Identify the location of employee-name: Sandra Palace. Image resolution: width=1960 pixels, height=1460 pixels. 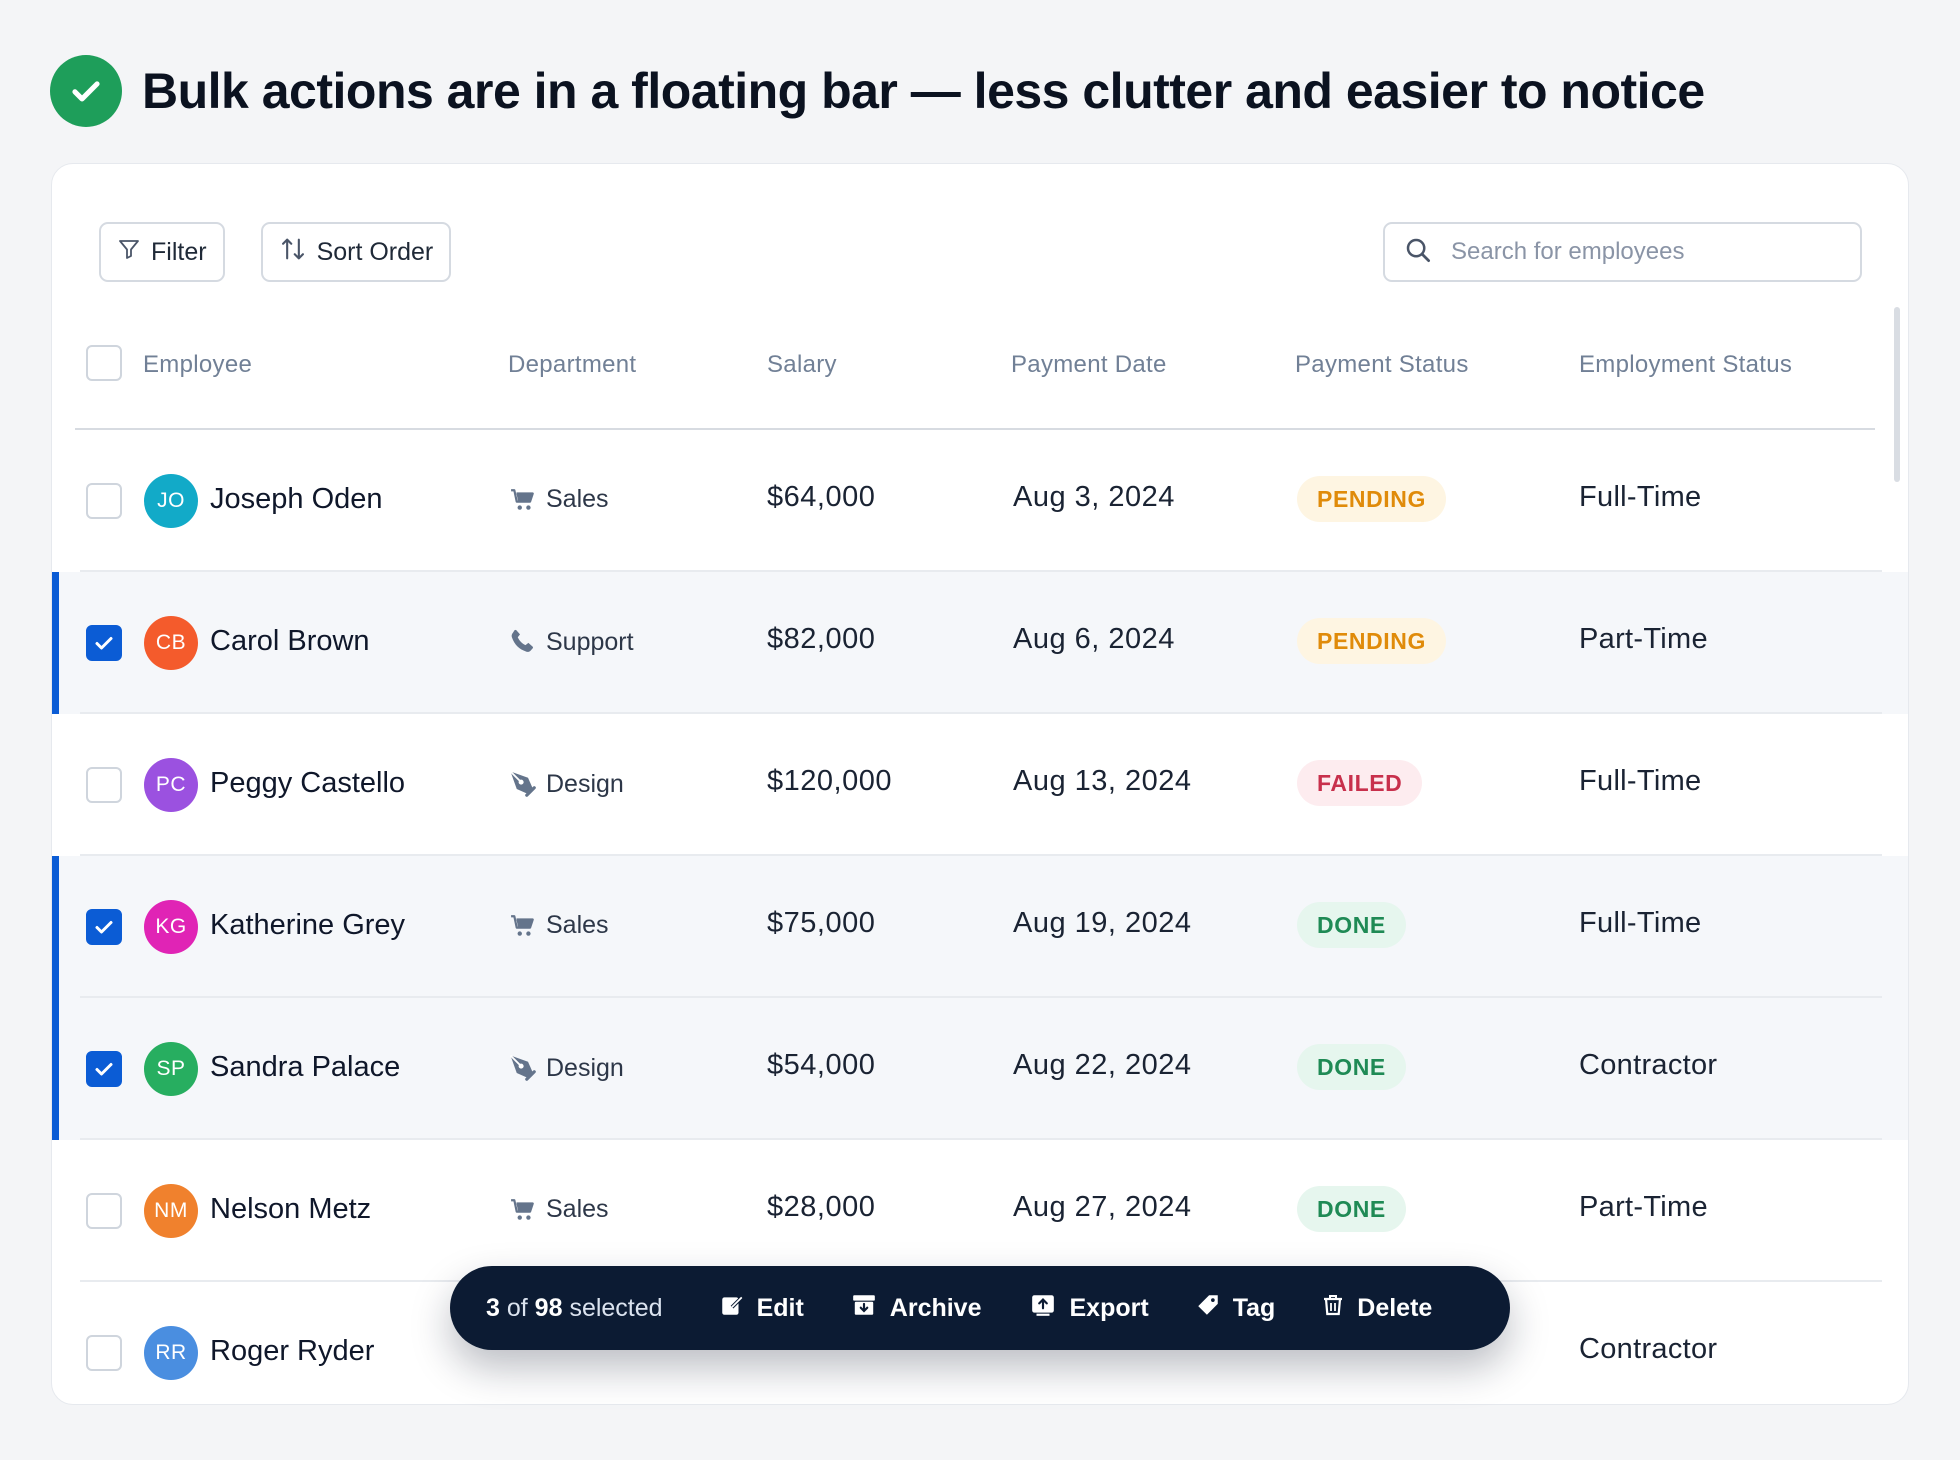
(305, 1067).